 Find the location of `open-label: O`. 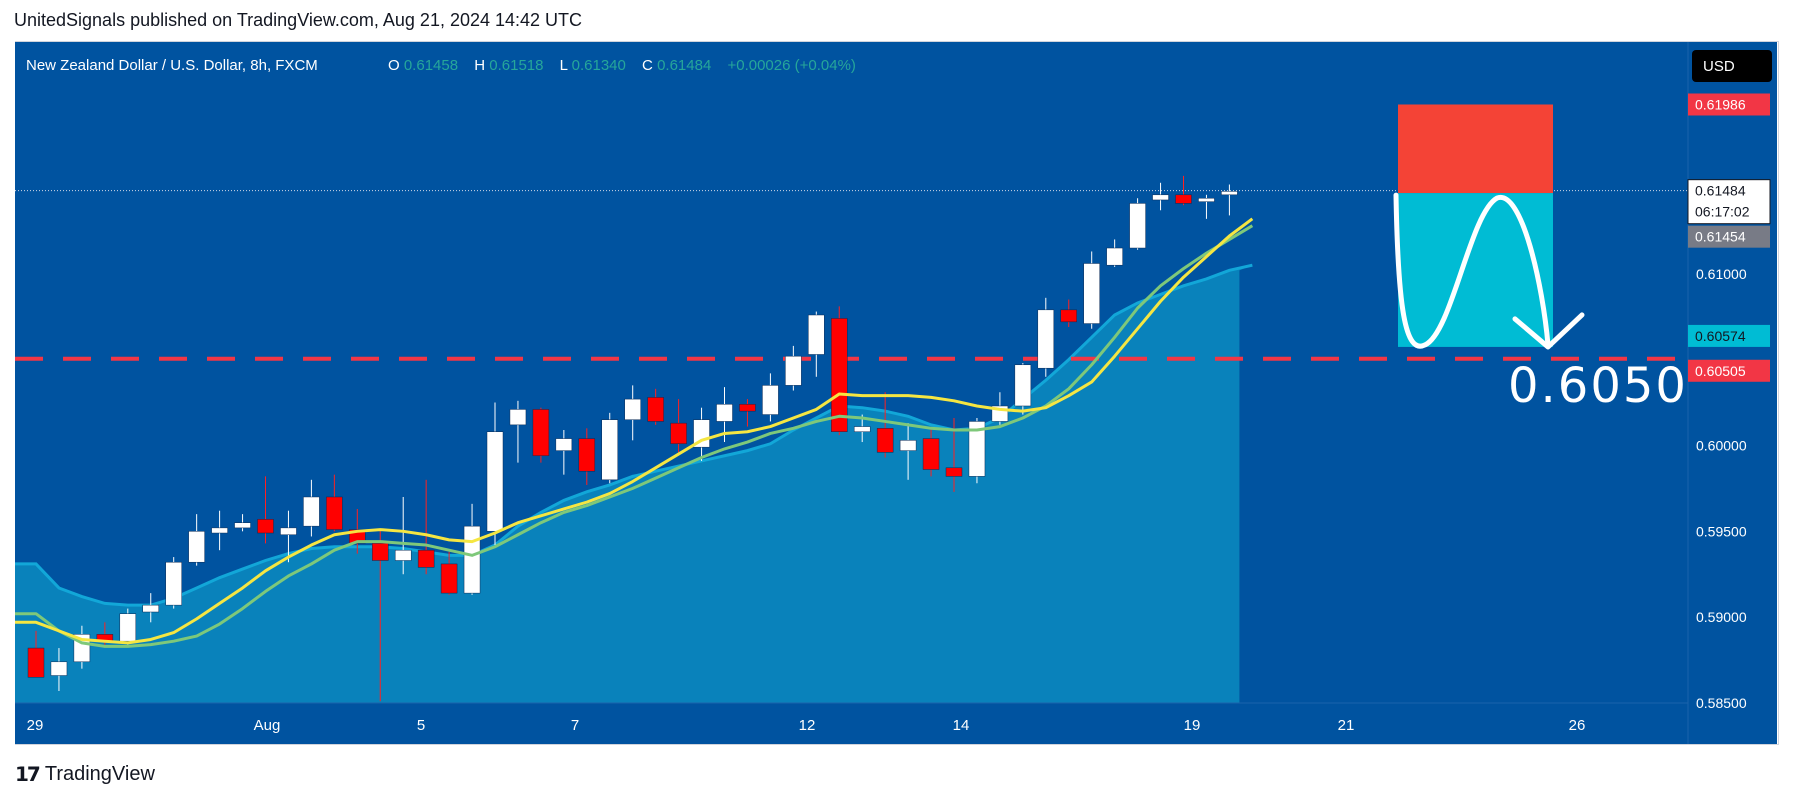

open-label: O is located at coordinates (394, 65).